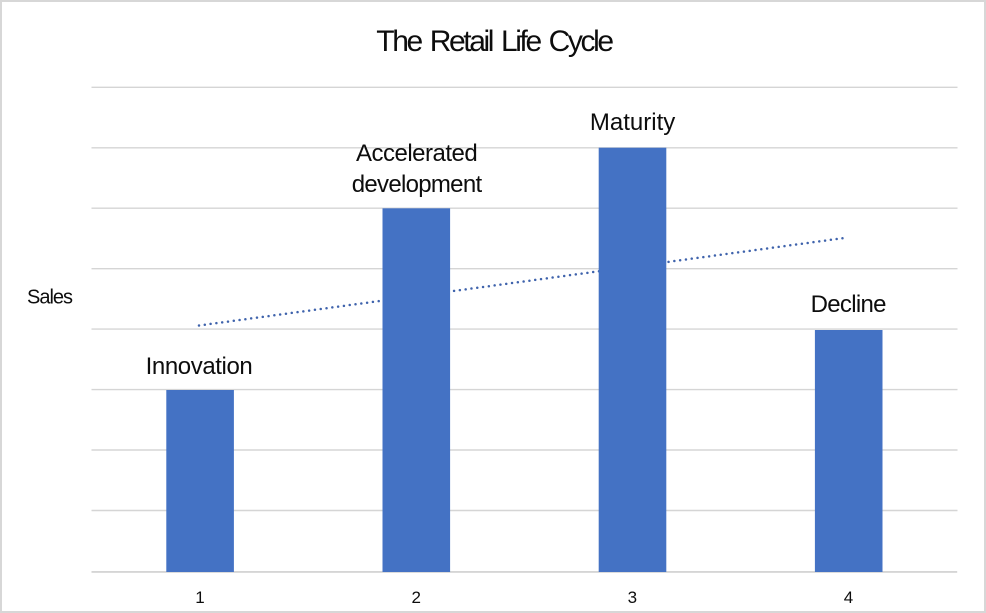  What do you see at coordinates (415, 597) in the screenshot?
I see `svg-text: 2` at bounding box center [415, 597].